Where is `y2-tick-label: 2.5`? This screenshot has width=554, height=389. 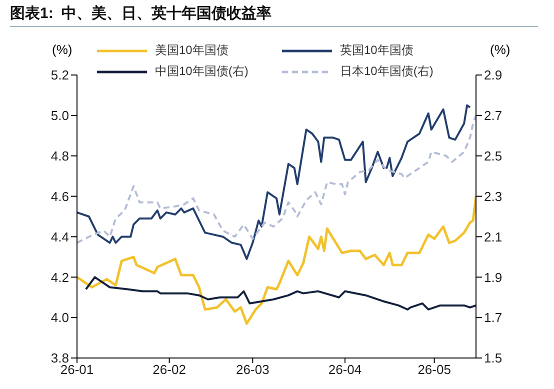 y2-tick-label: 2.5 is located at coordinates (493, 156).